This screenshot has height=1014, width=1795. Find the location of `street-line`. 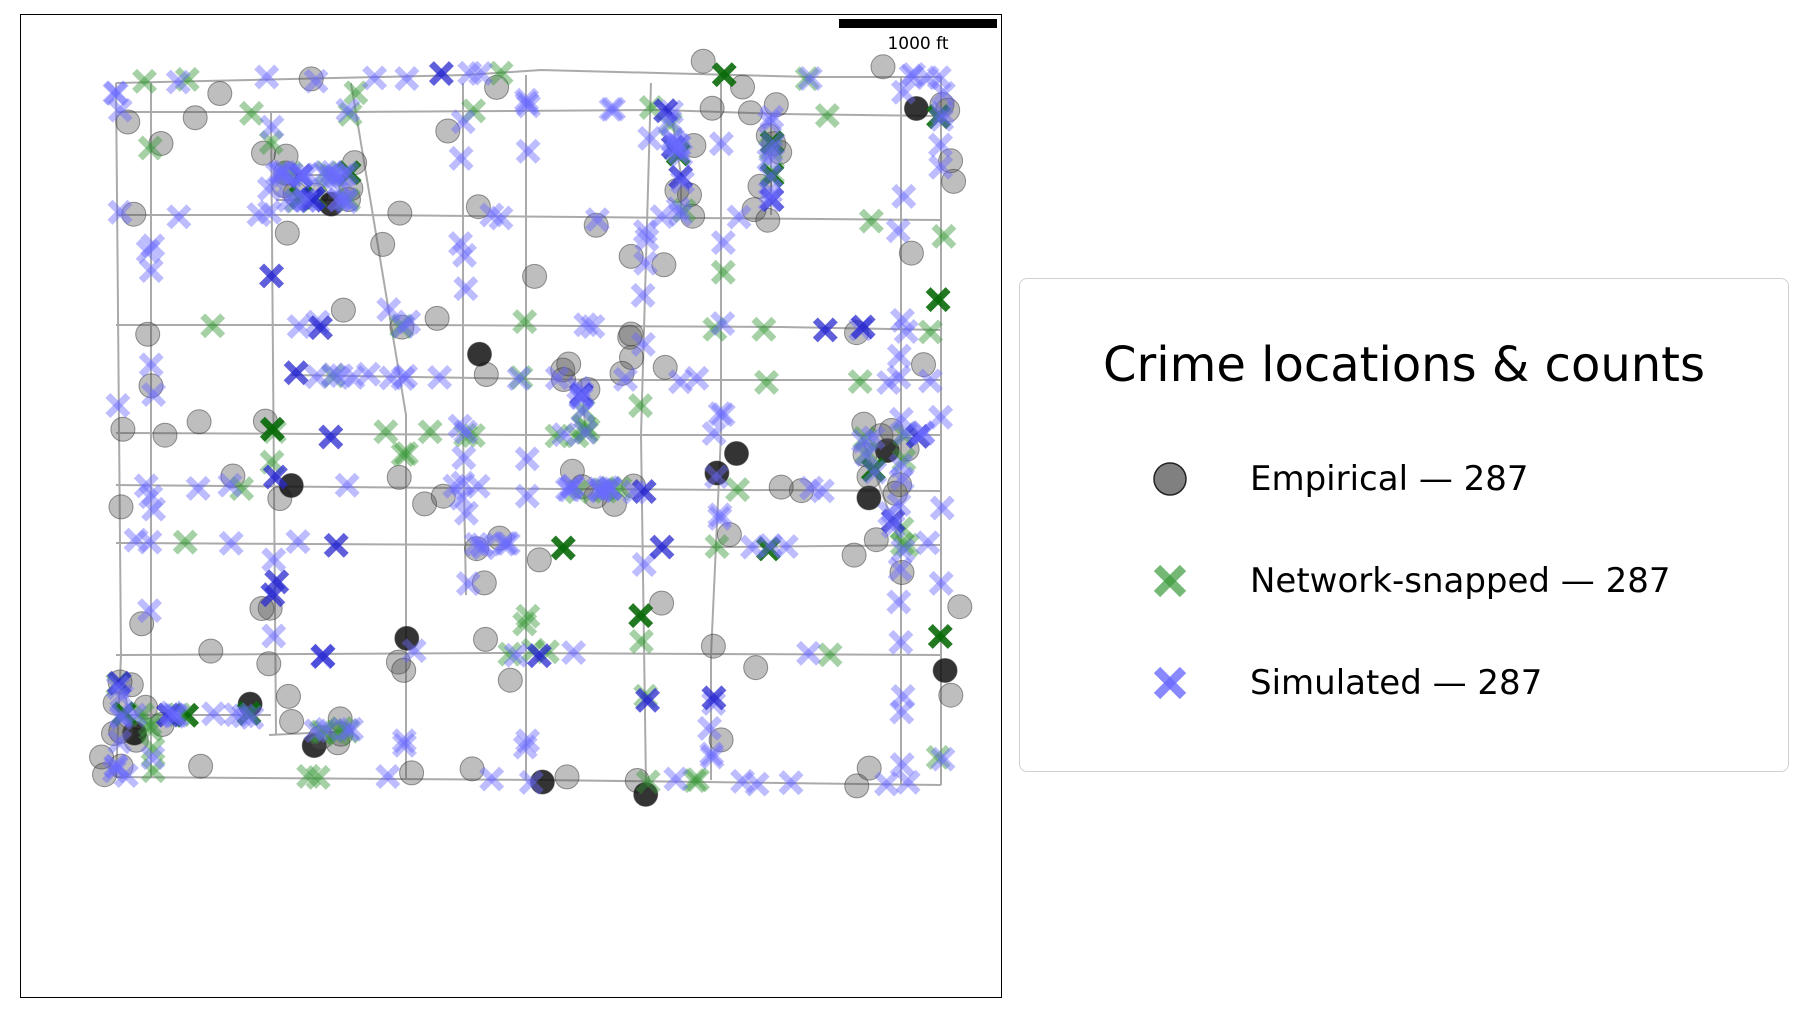

street-line is located at coordinates (583, 407).